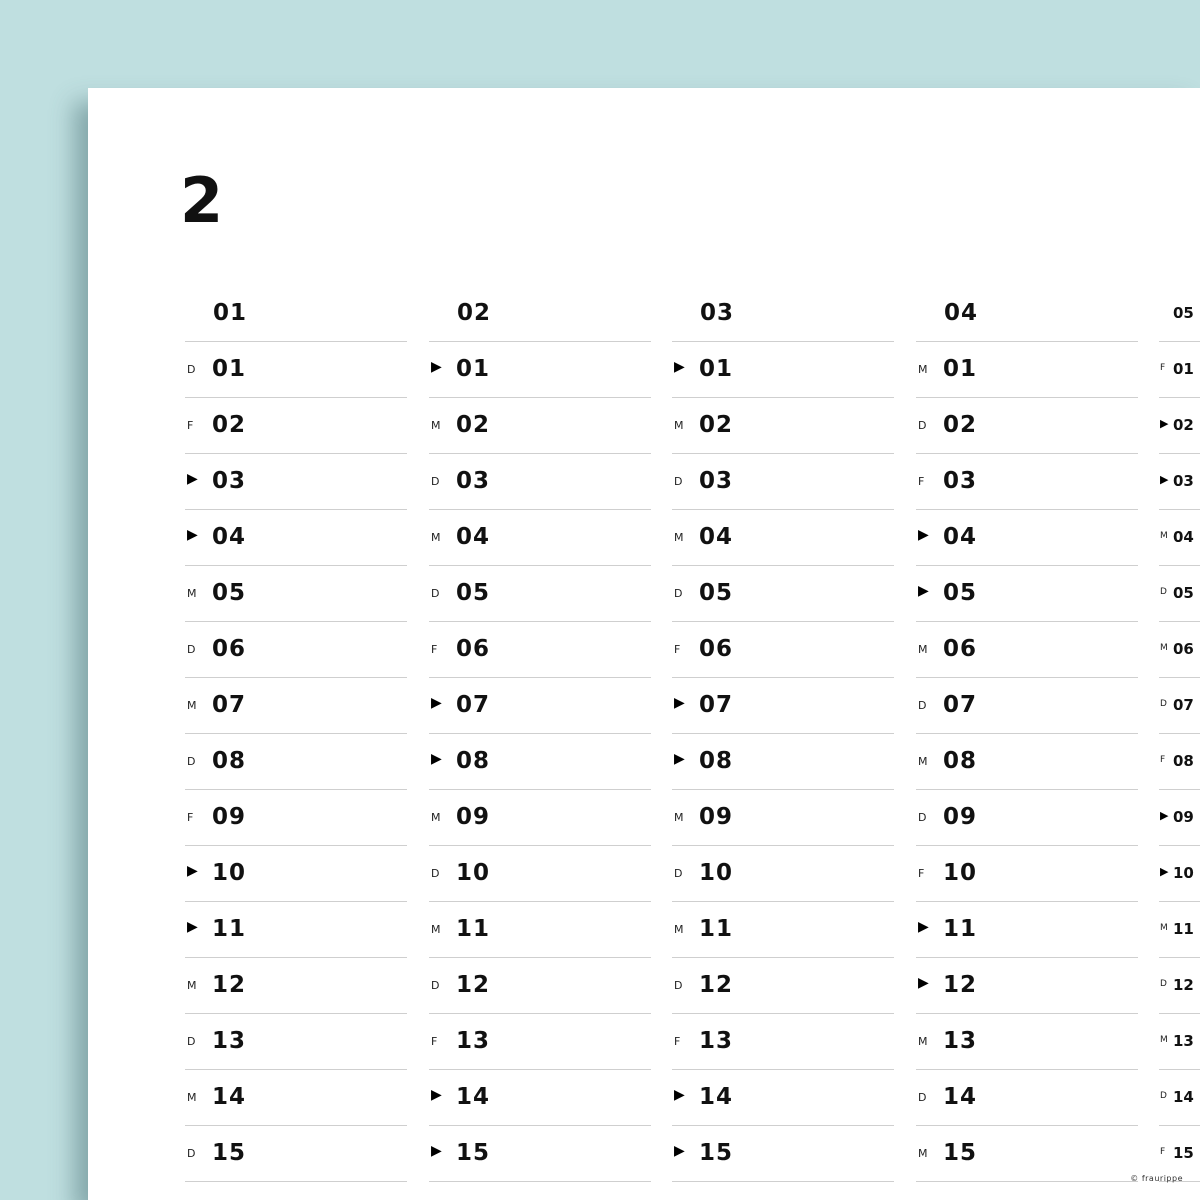 This screenshot has height=1200, width=1200. What do you see at coordinates (296, 315) in the screenshot?
I see `month-header: 01` at bounding box center [296, 315].